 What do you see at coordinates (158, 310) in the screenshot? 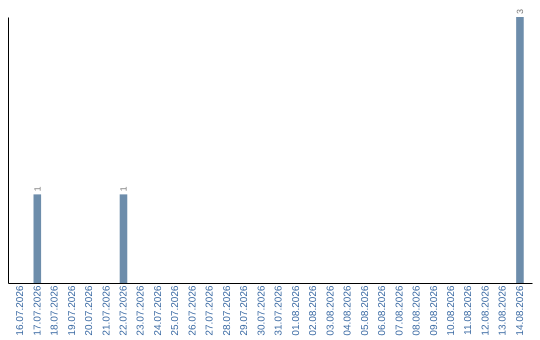
I see `x-tick-label: 24.07.2026` at bounding box center [158, 310].